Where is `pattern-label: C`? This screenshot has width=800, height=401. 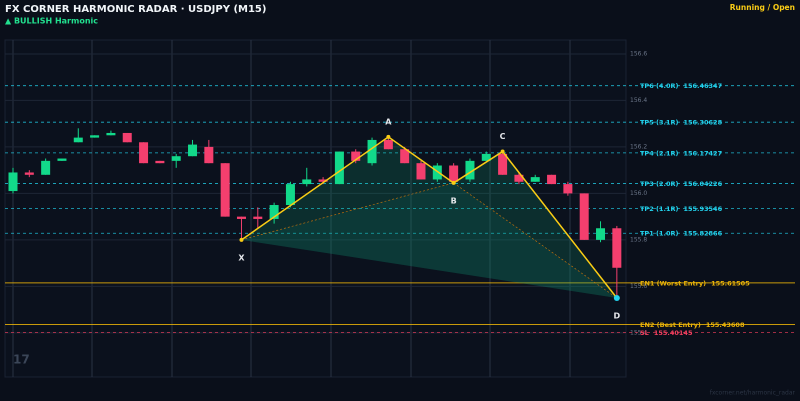 pattern-label: C is located at coordinates (503, 136).